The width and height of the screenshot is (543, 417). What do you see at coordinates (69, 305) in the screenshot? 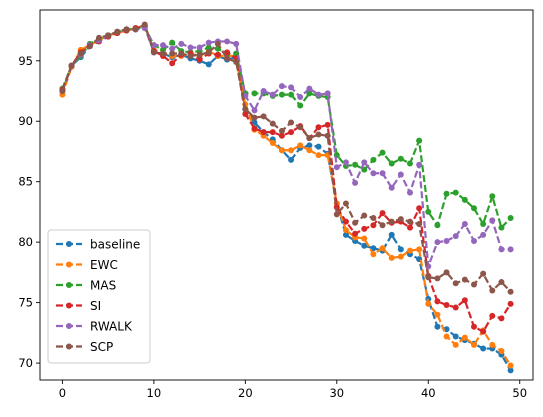
I see `legend-marker-si` at bounding box center [69, 305].